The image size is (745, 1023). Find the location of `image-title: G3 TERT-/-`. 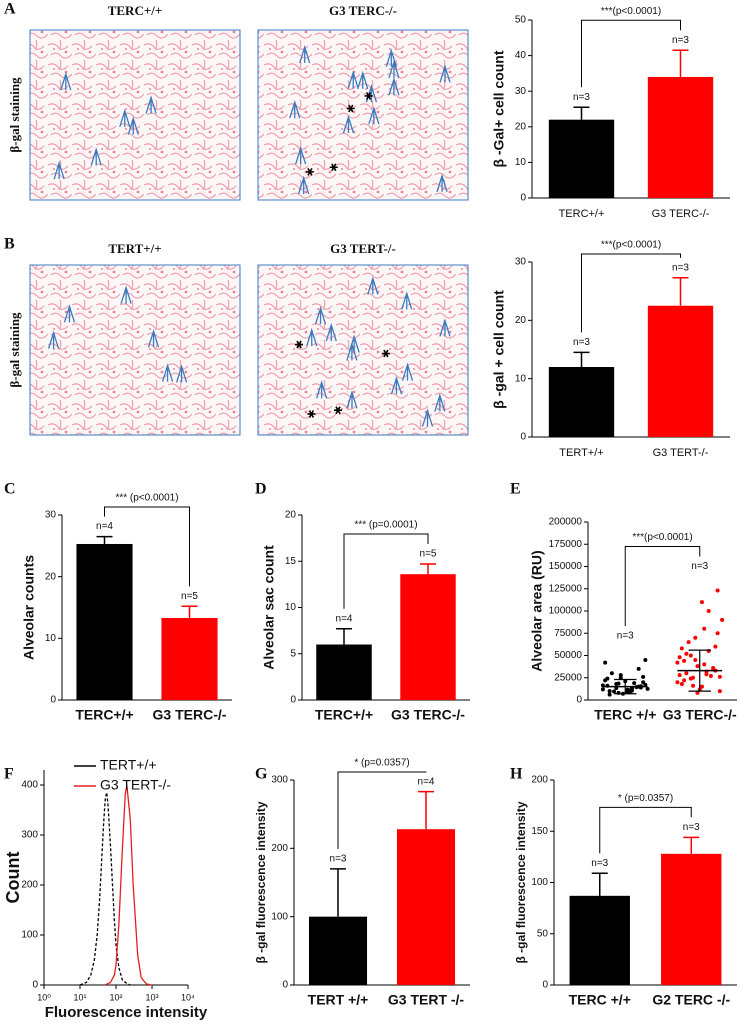

image-title: G3 TERT-/- is located at coordinates (363, 248).